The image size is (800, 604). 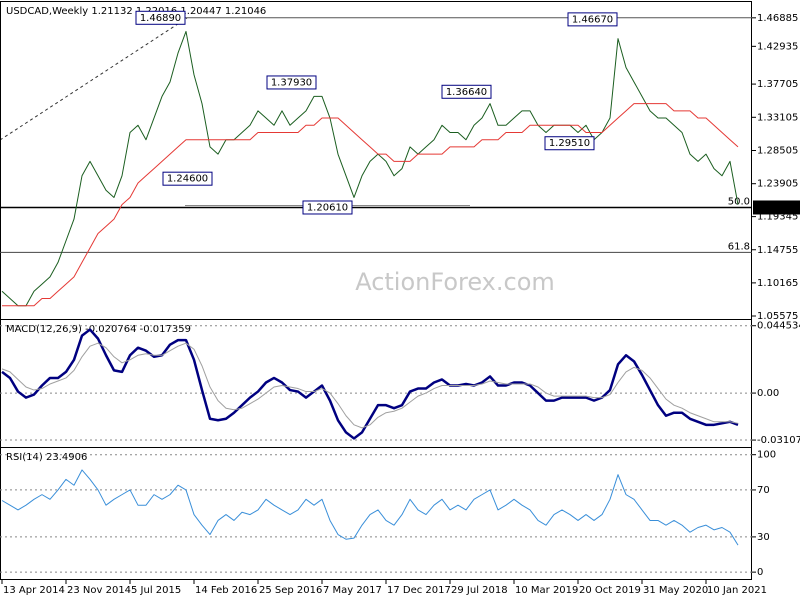 What do you see at coordinates (46, 457) in the screenshot?
I see `panel-title: RSI(14) 23.4906` at bounding box center [46, 457].